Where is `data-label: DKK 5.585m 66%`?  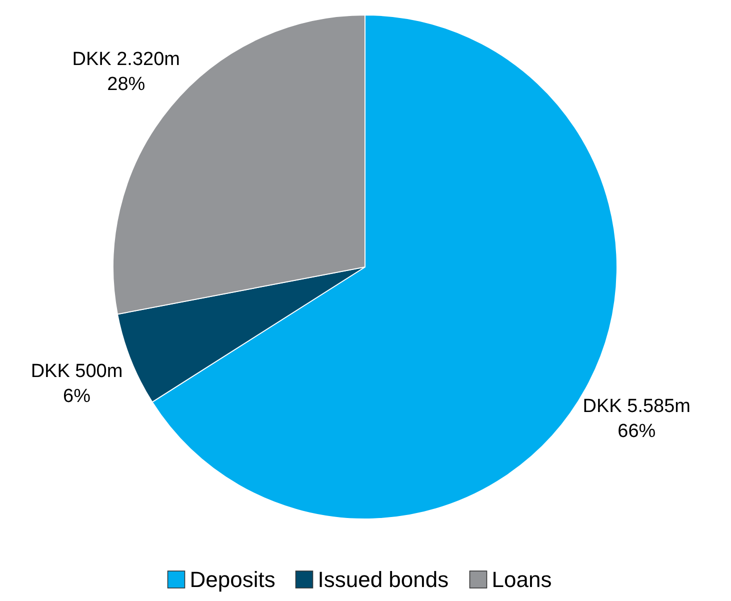 data-label: DKK 5.585m 66% is located at coordinates (636, 419).